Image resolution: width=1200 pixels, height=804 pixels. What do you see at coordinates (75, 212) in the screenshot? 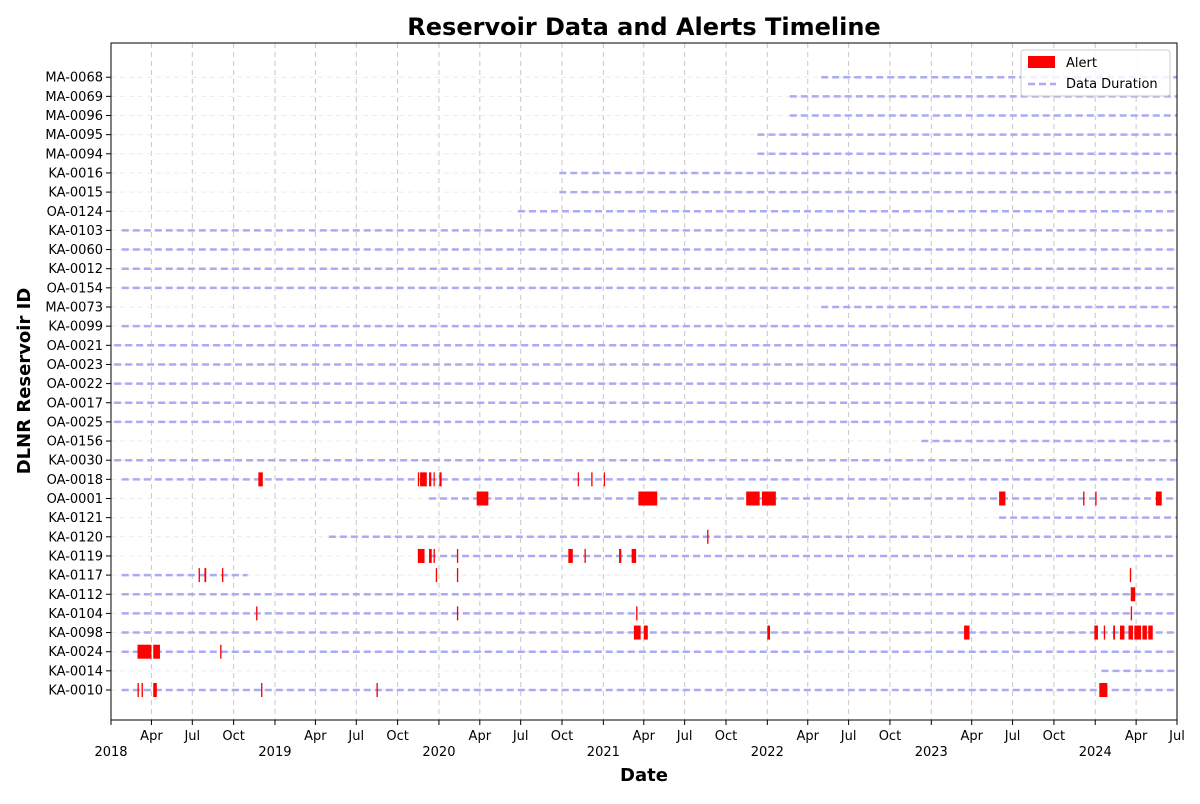
I see `y-tick-label: OA-0124` at bounding box center [75, 212].